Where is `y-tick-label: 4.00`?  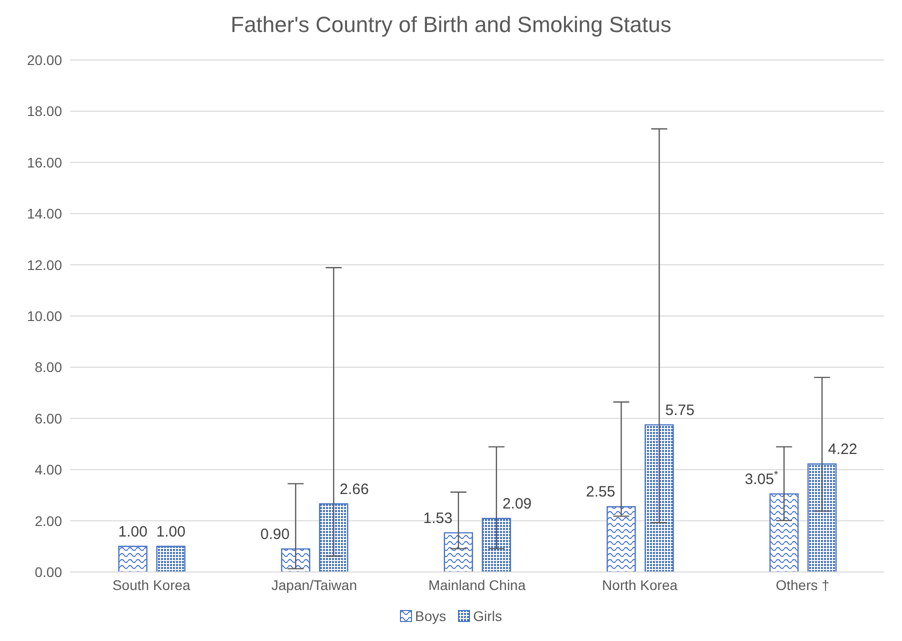
y-tick-label: 4.00 is located at coordinates (48, 470).